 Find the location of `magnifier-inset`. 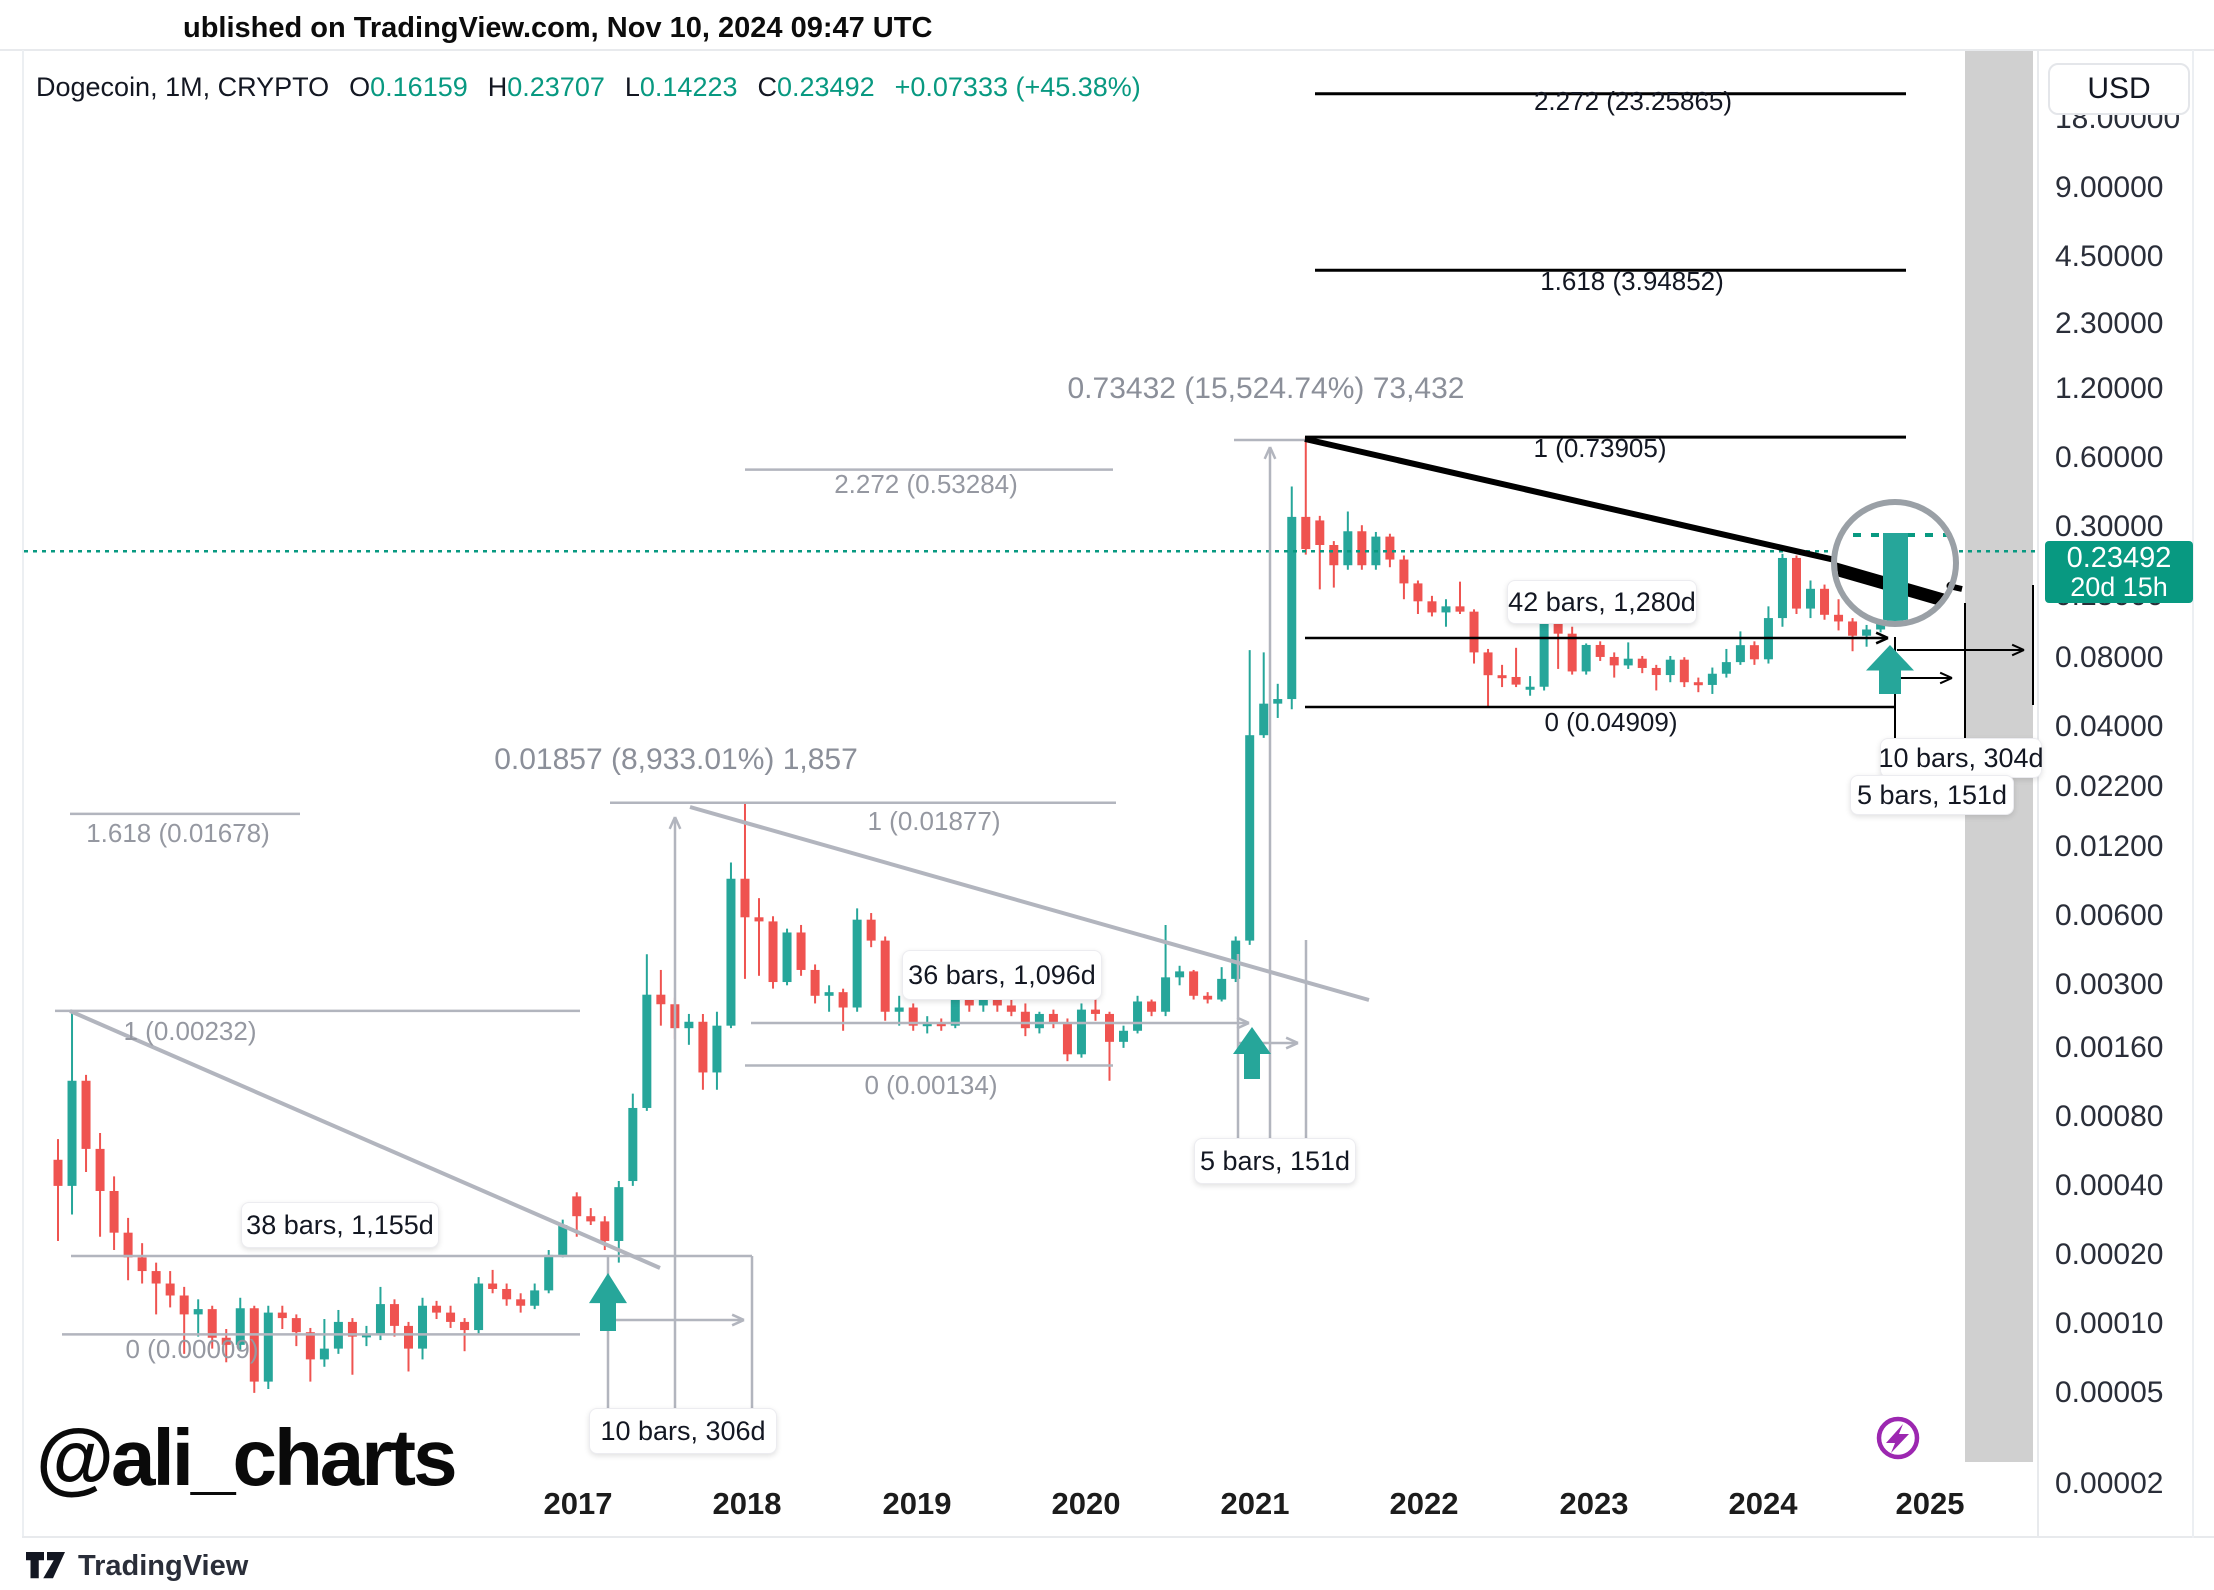

magnifier-inset is located at coordinates (1895, 563).